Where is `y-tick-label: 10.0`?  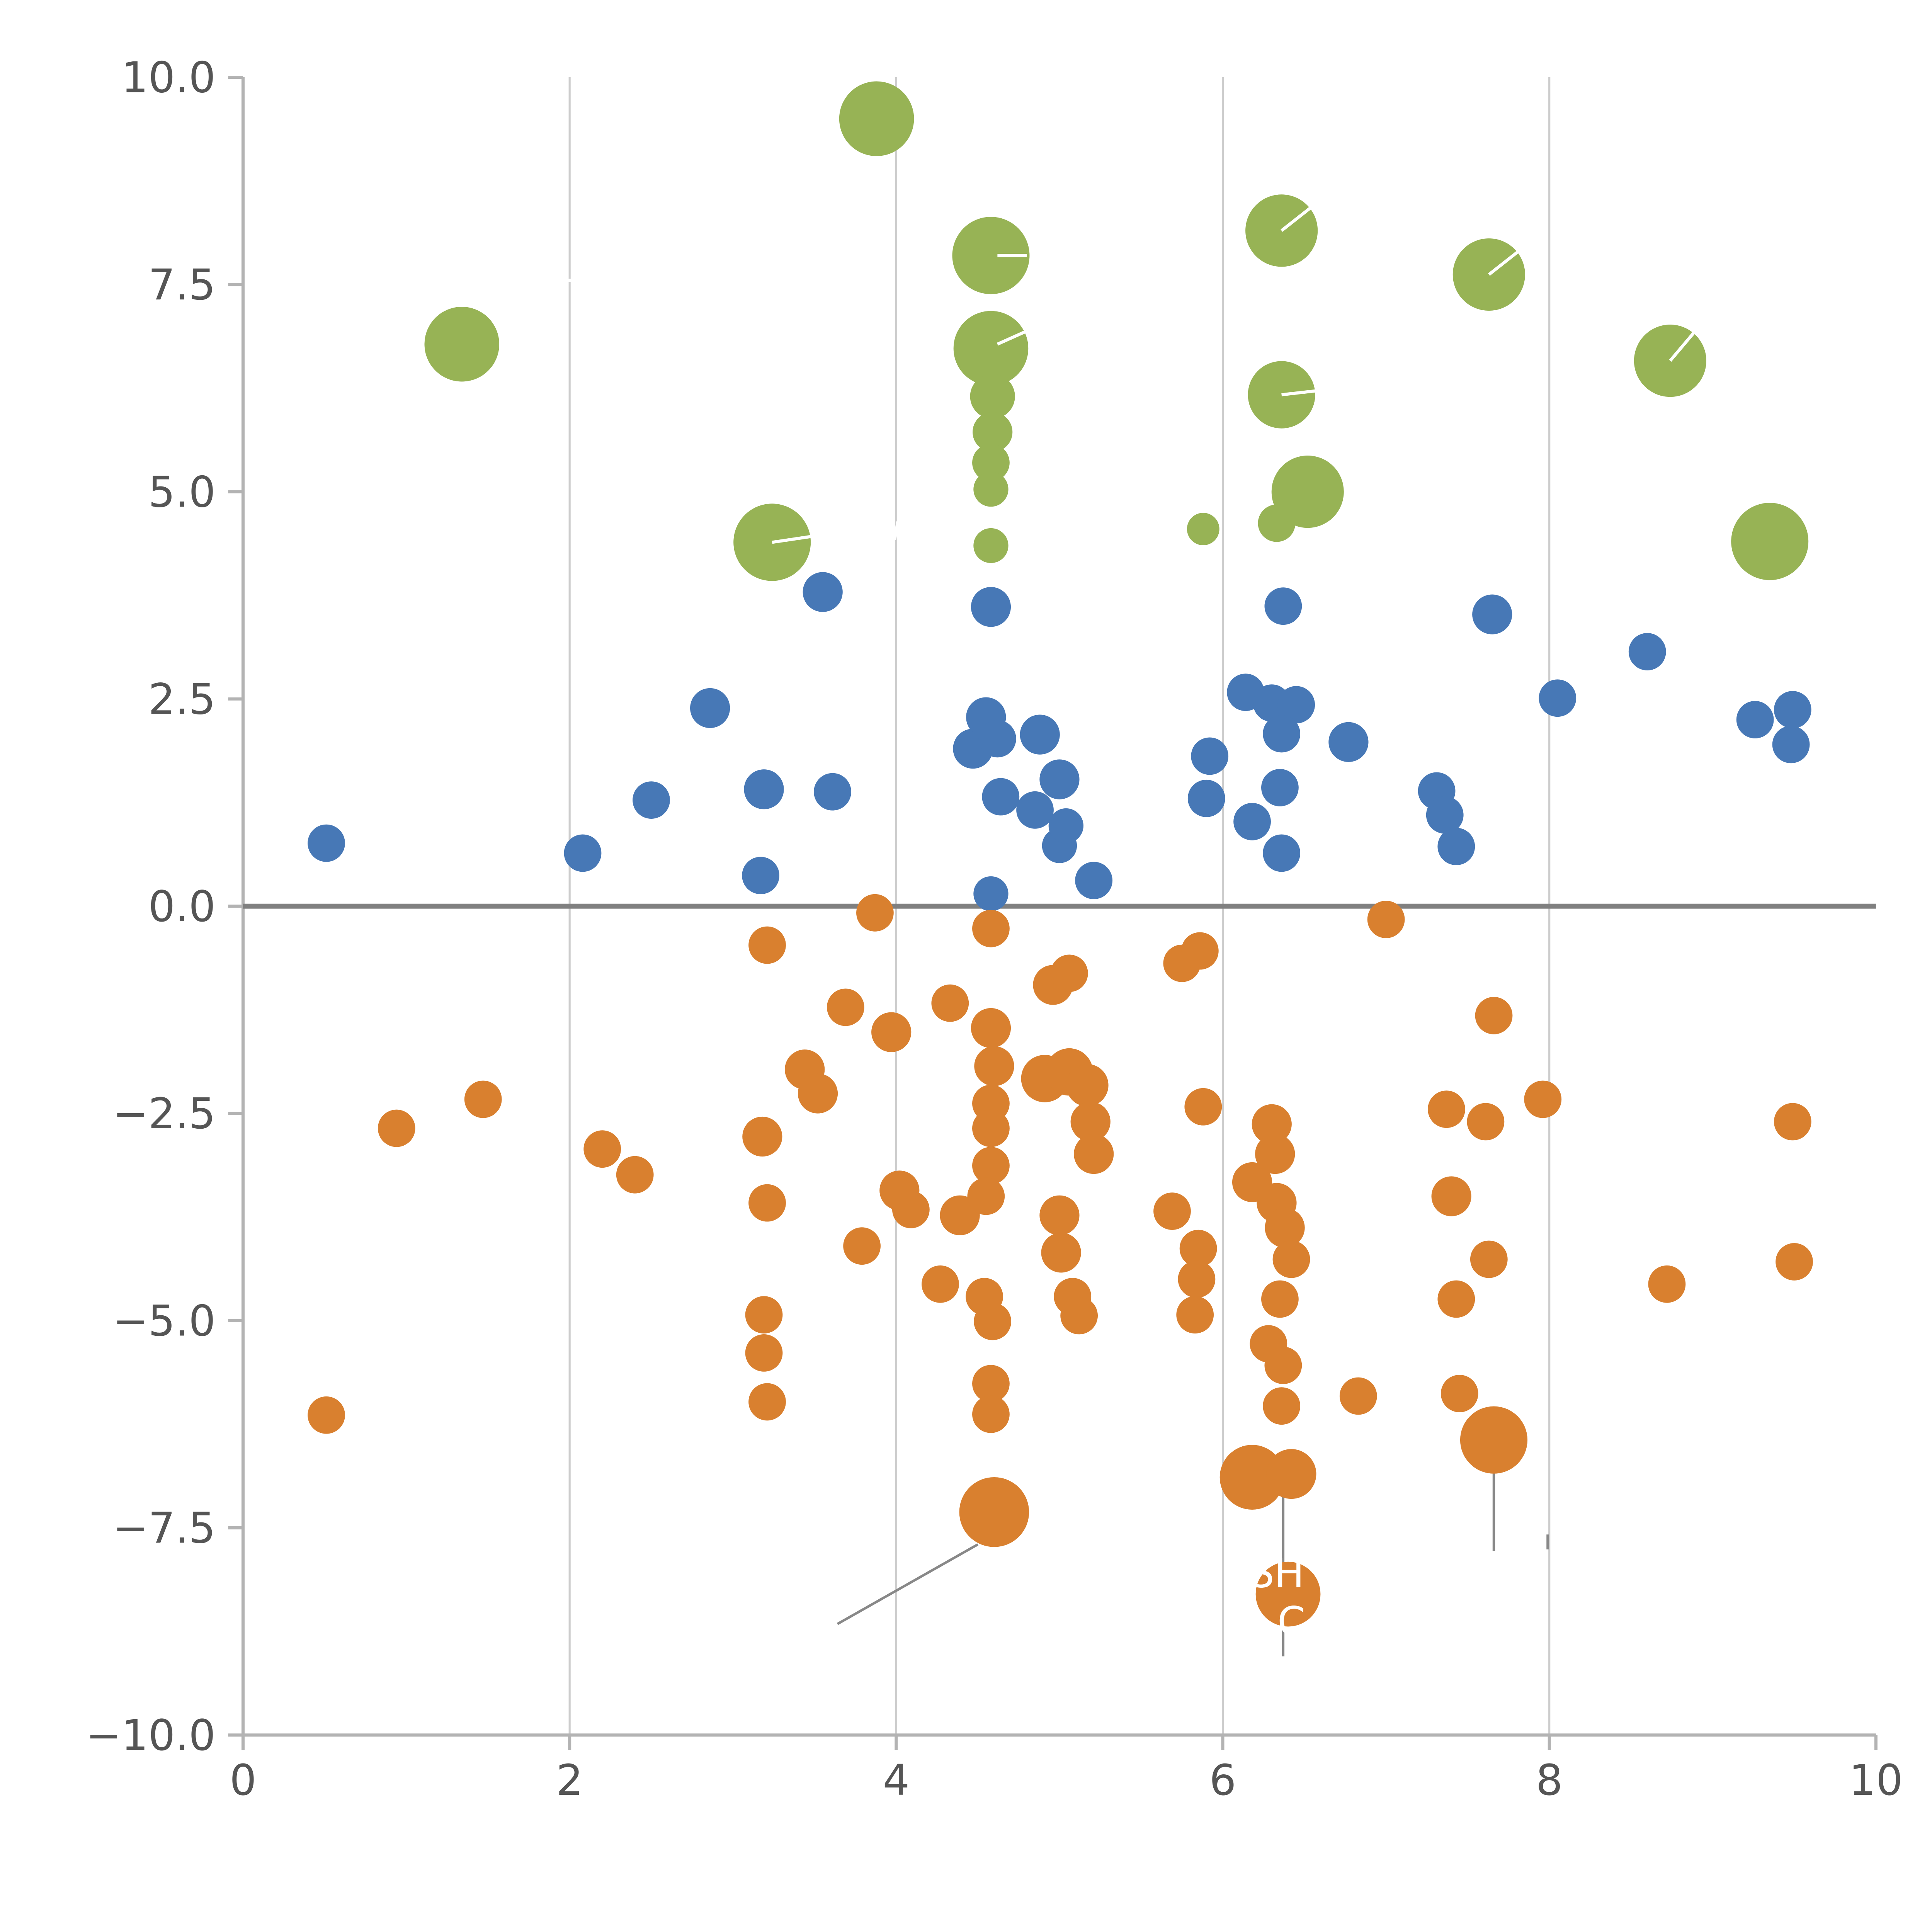
y-tick-label: 10.0 is located at coordinates (168, 78).